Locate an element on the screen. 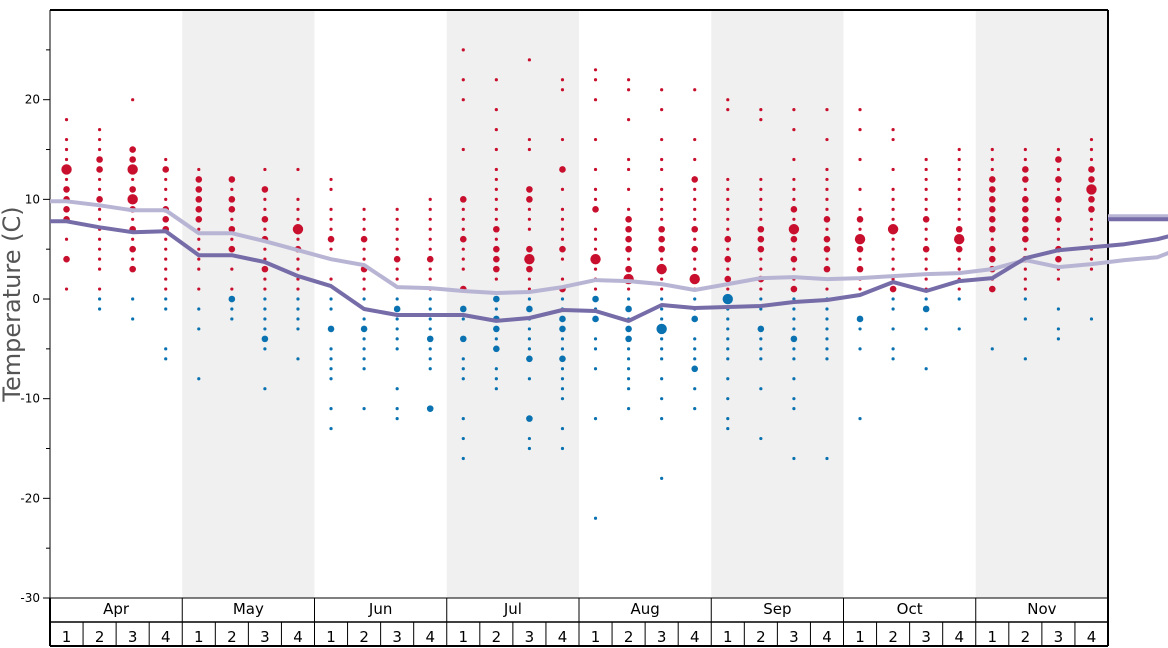 The image size is (1168, 648). series-line is located at coordinates (609, 247).